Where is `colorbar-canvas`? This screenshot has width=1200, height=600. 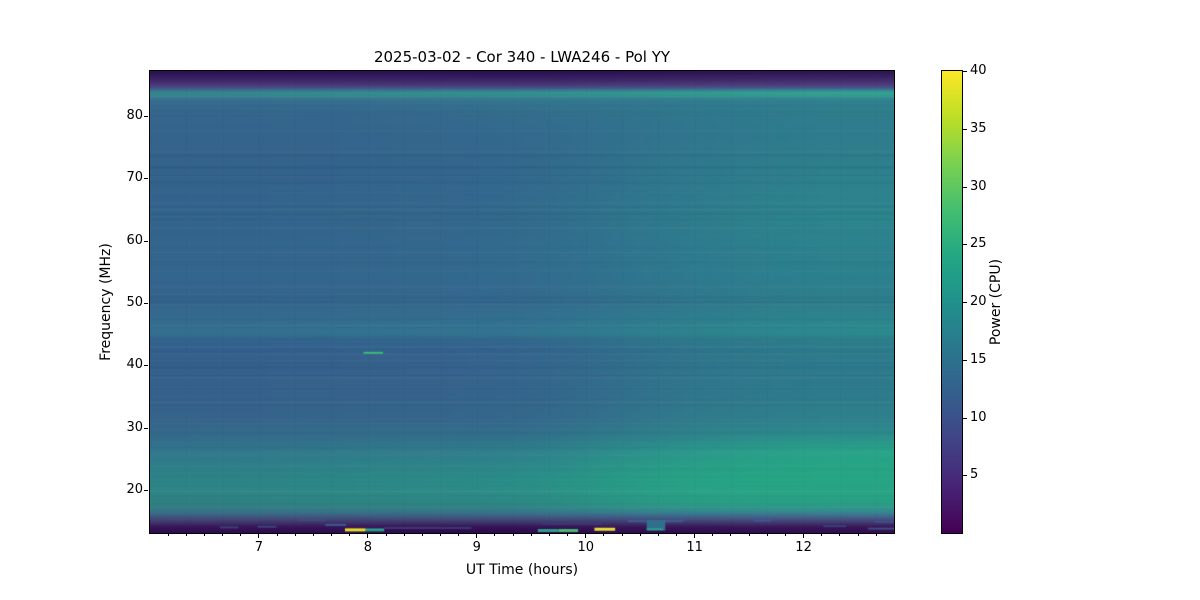 colorbar-canvas is located at coordinates (952, 302).